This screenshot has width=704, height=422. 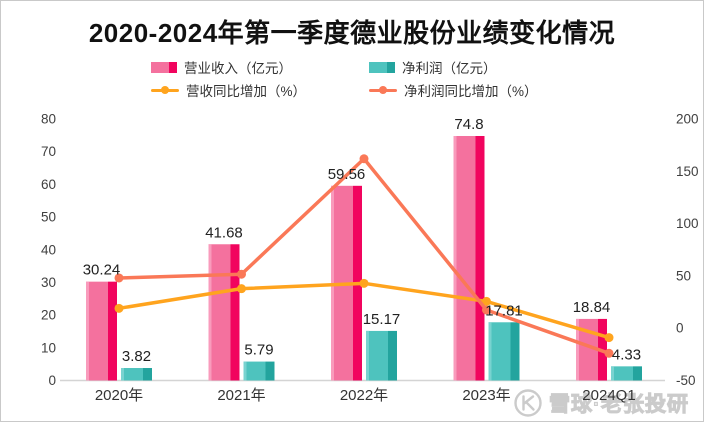 I want to click on legend-item-revenue: 营业收入（亿元）, so click(x=260, y=67).